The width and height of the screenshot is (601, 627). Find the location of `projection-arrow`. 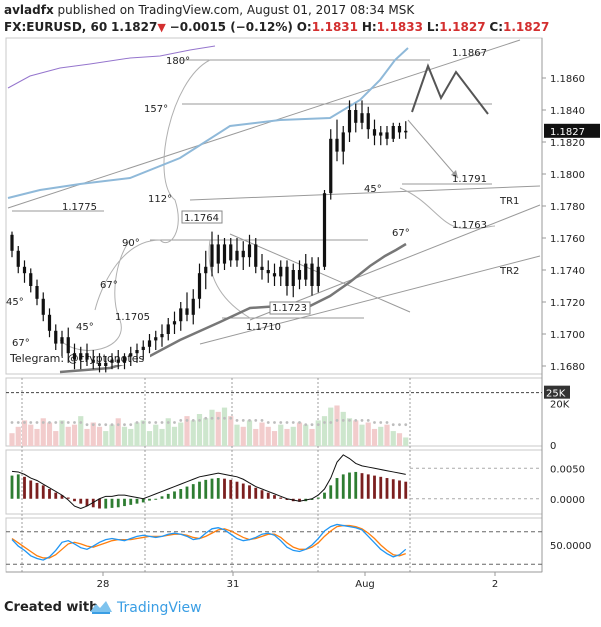

projection-arrow is located at coordinates (433, 149).